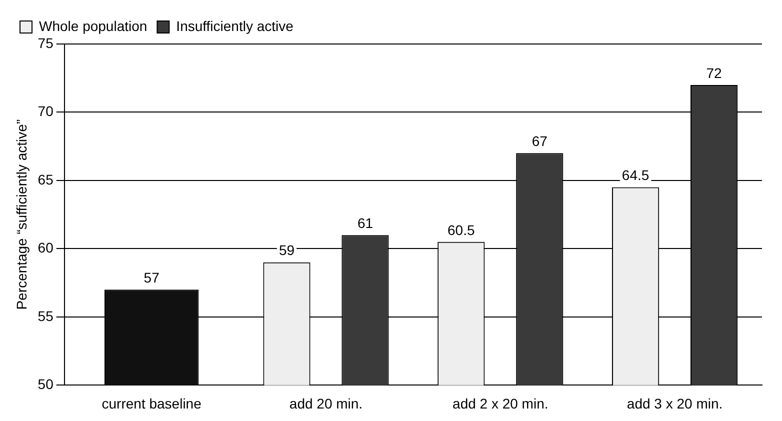 This screenshot has height=421, width=782. What do you see at coordinates (500, 403) in the screenshot?
I see `x-tick-label: add 2 x 20 min.` at bounding box center [500, 403].